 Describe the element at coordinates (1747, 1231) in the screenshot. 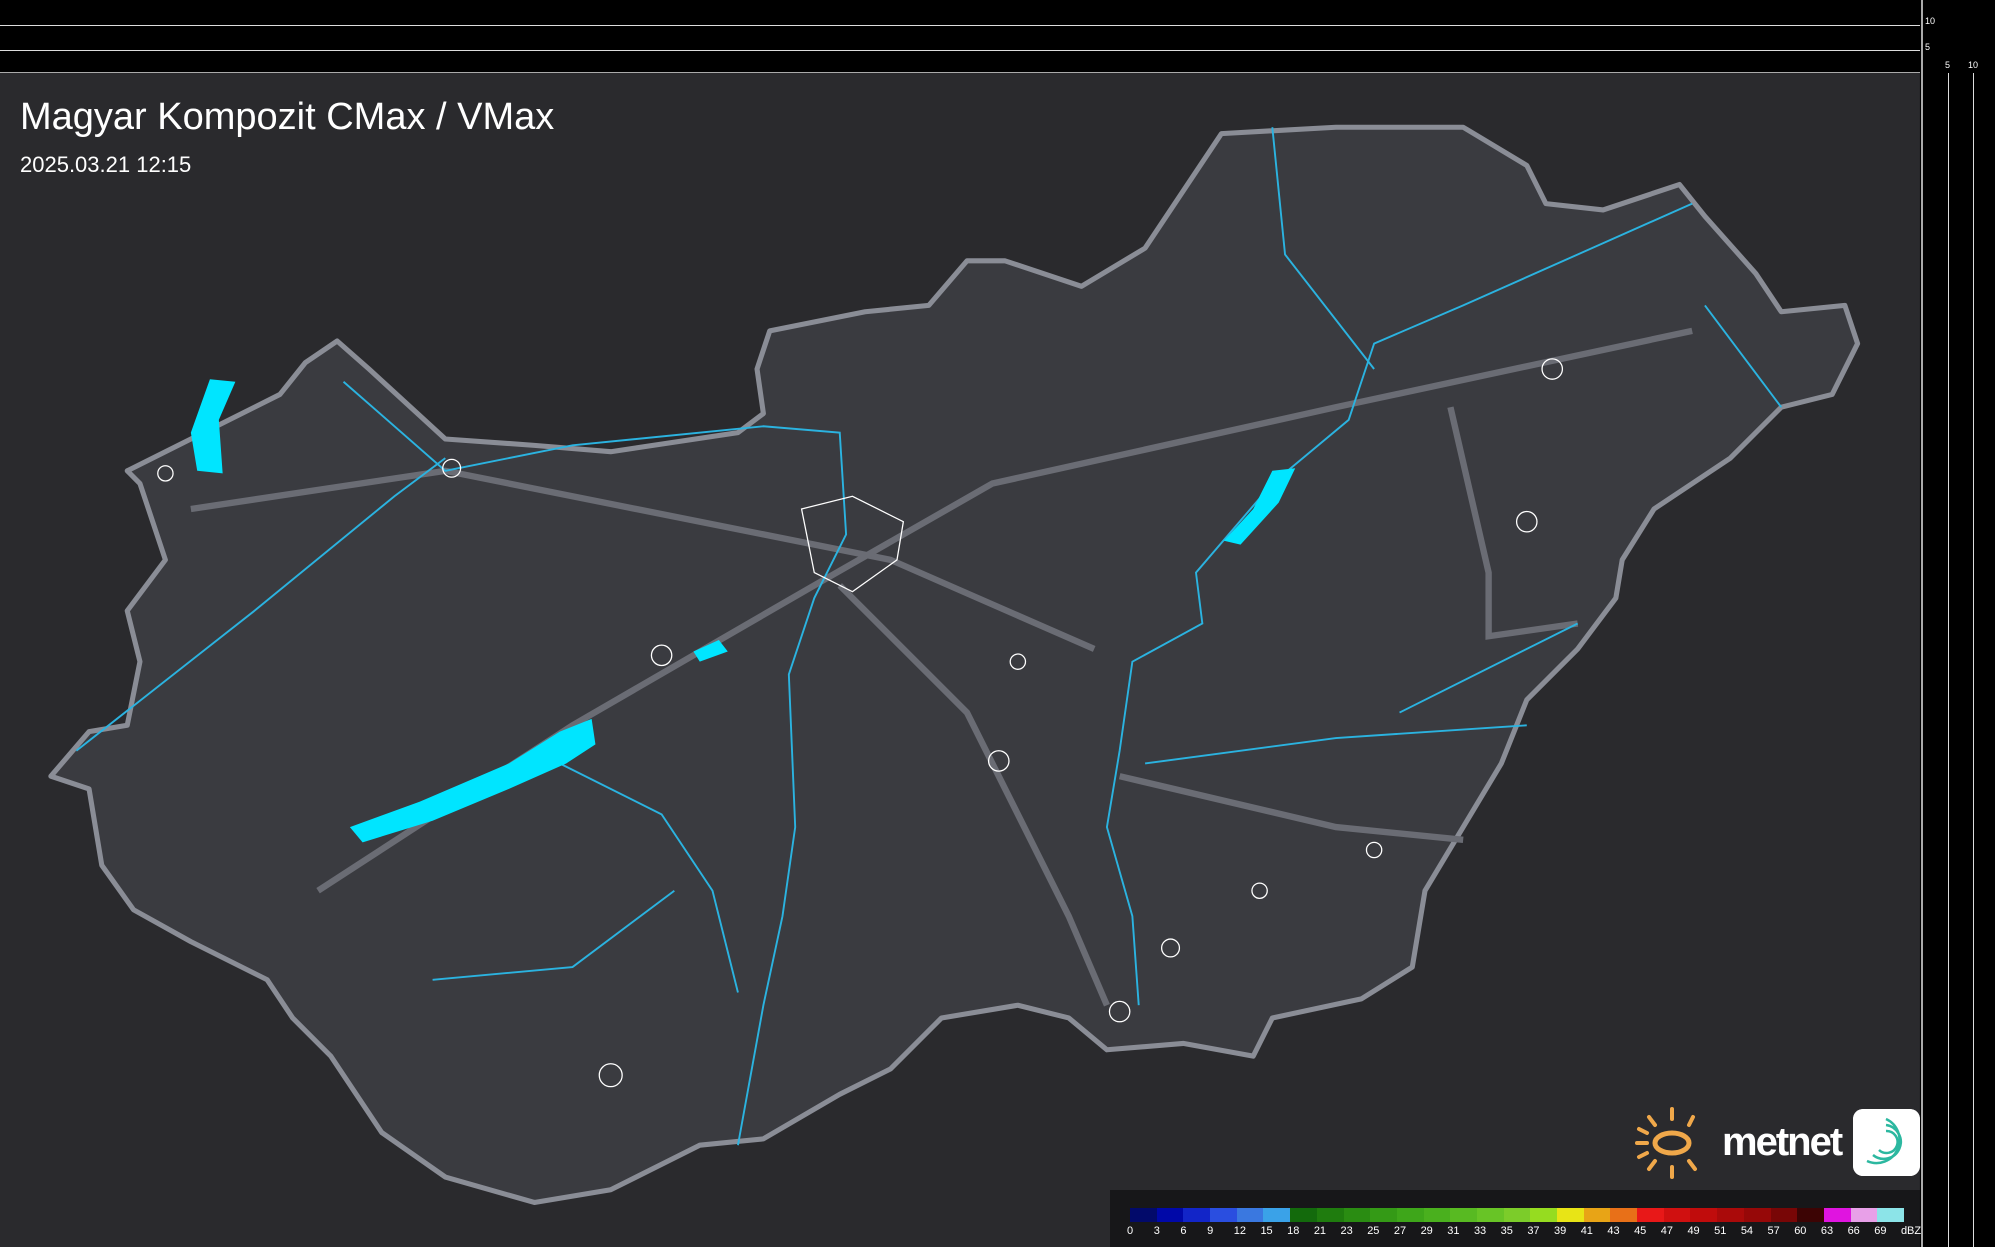

I see `legend-label: 54` at that location.